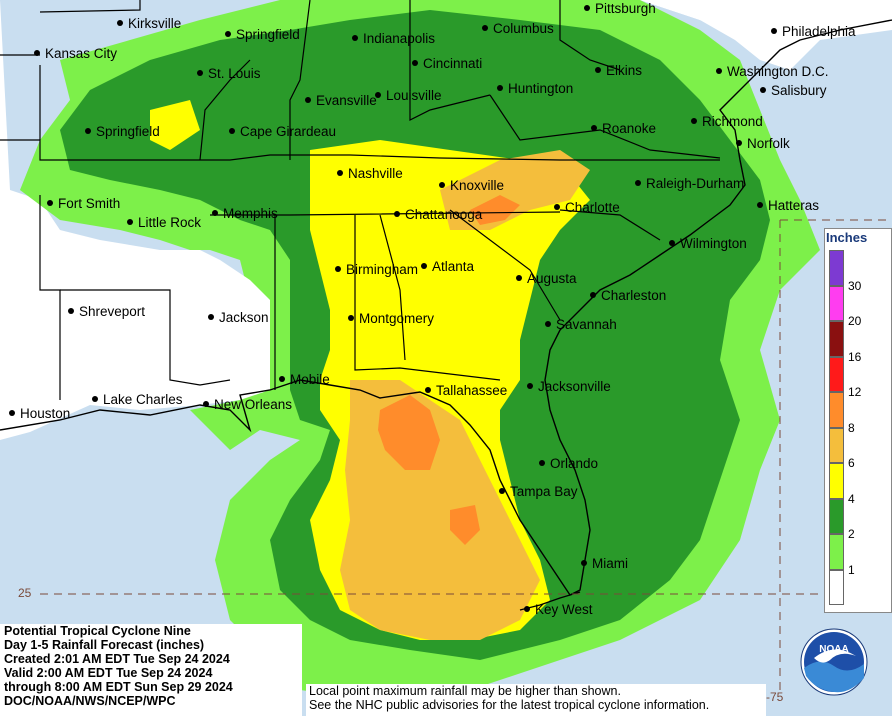  I want to click on city-name: Indianapolis, so click(399, 38).